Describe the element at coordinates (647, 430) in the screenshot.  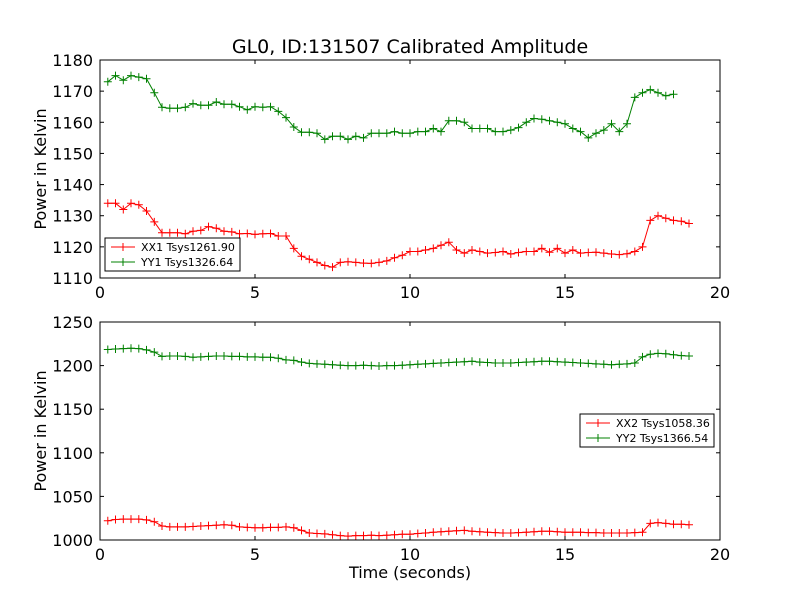
I see `legend: XX2 Tsys1058.36 YY2 Tsys1366.54` at that location.